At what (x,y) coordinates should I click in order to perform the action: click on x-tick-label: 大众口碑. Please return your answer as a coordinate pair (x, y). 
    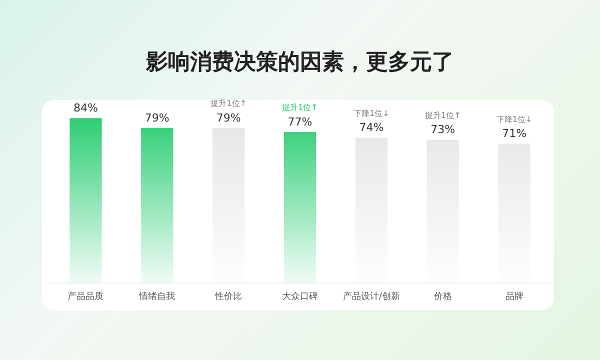
    Looking at the image, I should click on (300, 296).